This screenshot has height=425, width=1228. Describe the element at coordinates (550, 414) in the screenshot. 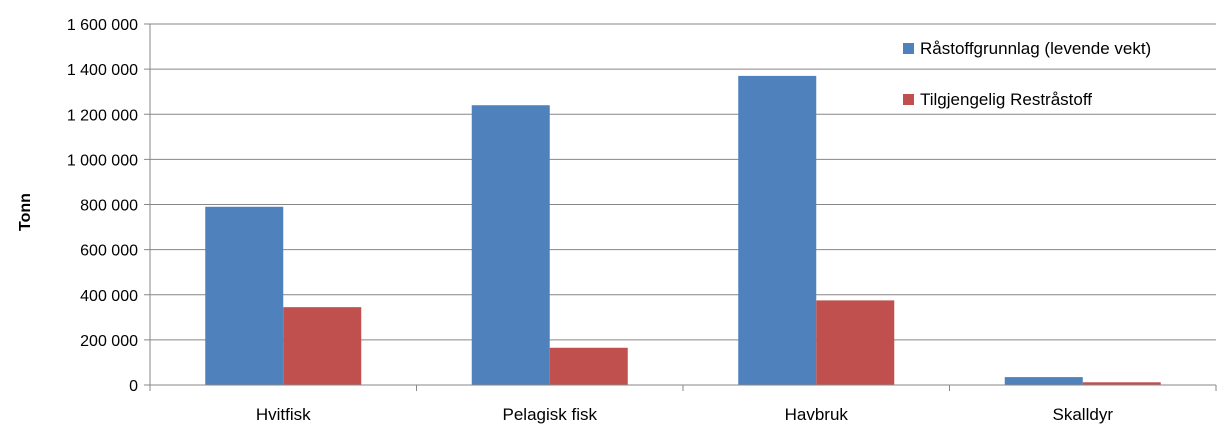

I see `x-tick-label: Pelagisk fisk` at that location.